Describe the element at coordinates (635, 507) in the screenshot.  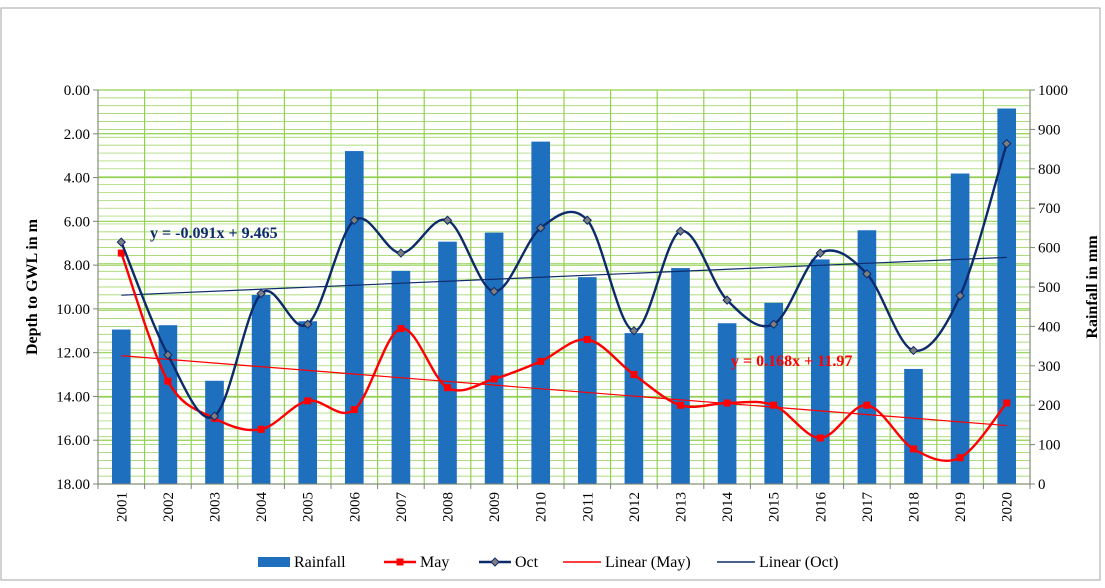
I see `x-tick-label: 2012` at that location.